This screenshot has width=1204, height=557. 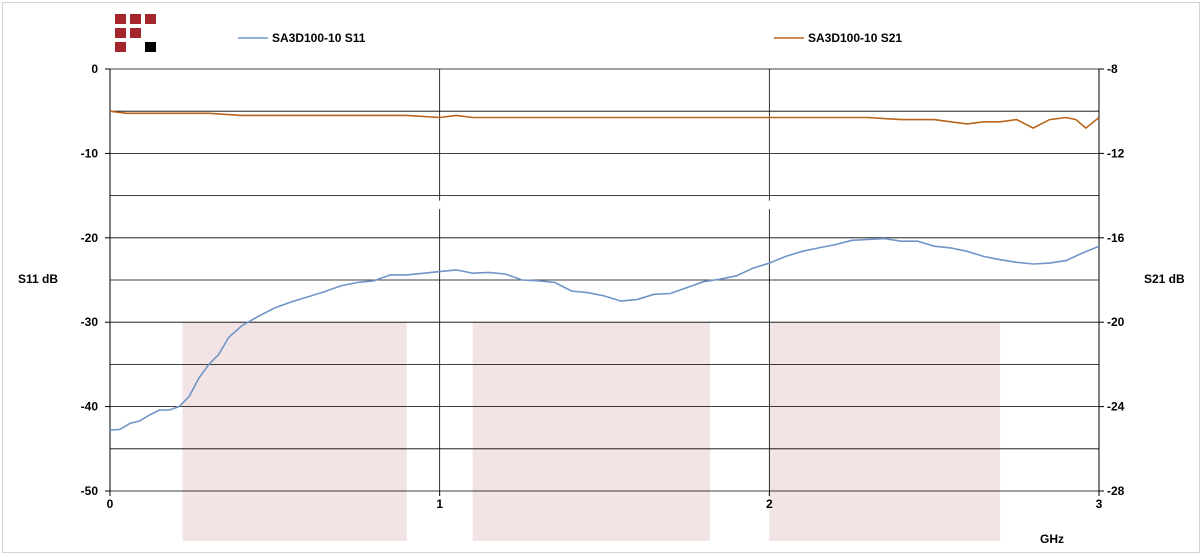 What do you see at coordinates (110, 504) in the screenshot?
I see `x-tick-label: 0` at bounding box center [110, 504].